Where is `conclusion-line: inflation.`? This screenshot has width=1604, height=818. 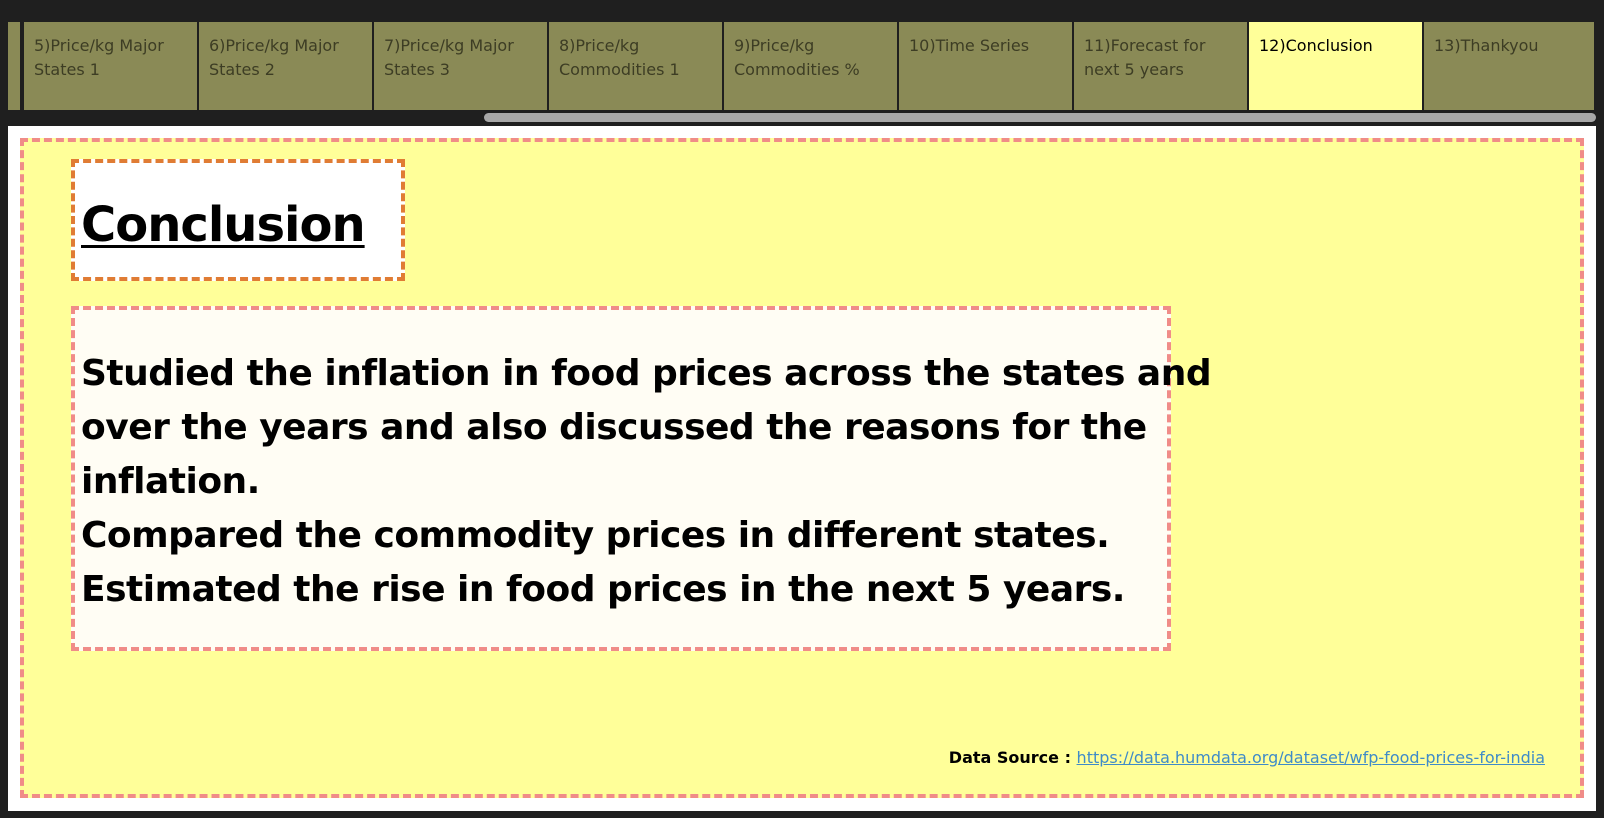
conclusion-line: inflation. is located at coordinates (170, 481).